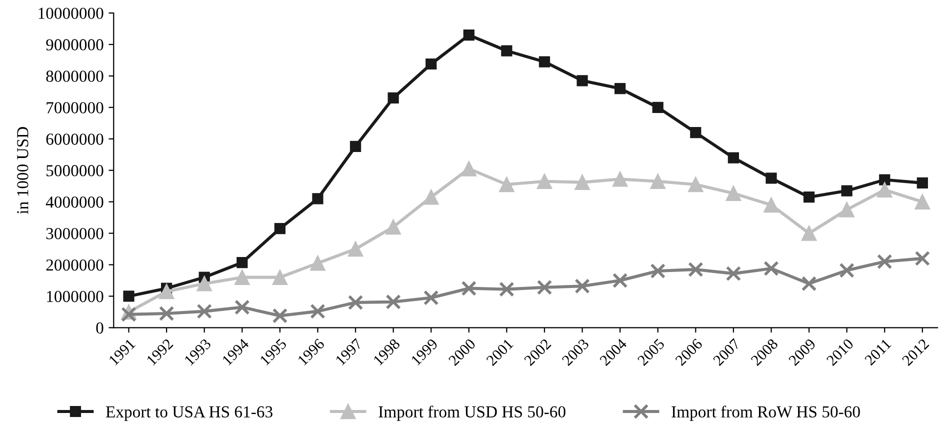  Describe the element at coordinates (75, 234) in the screenshot. I see `y-tick-label: 3000000` at that location.